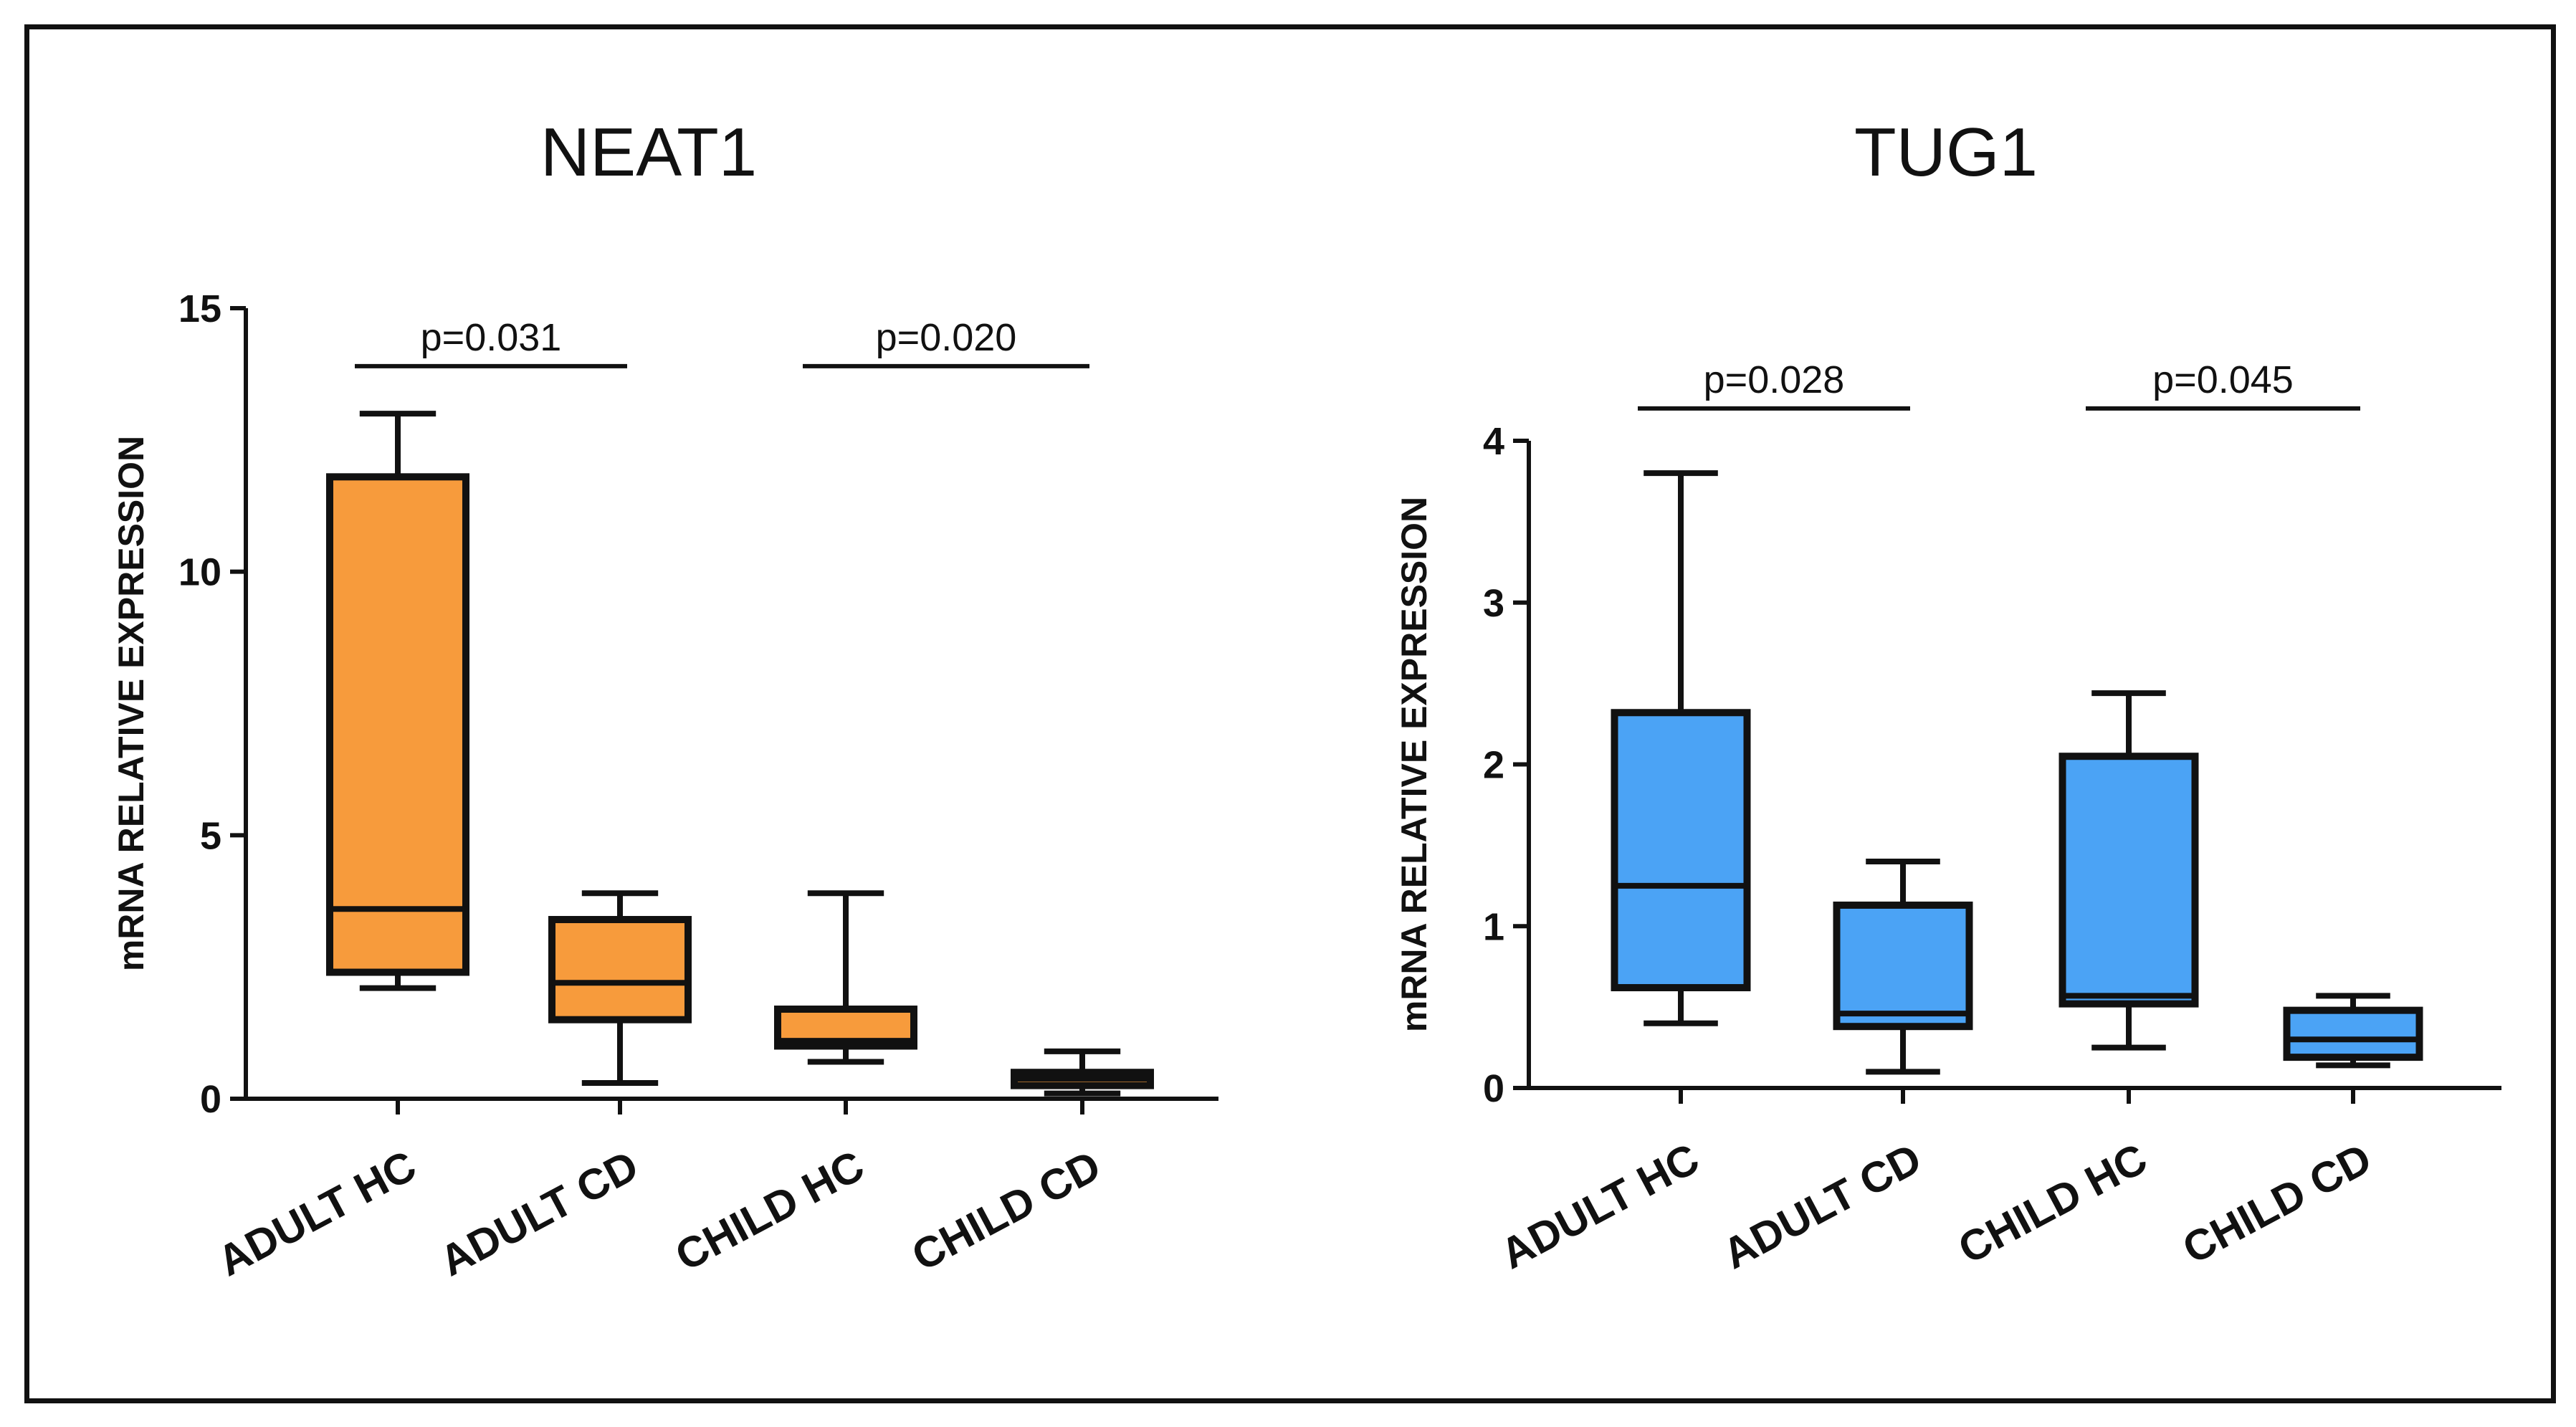  I want to click on y-tick-label: 5, so click(210, 835).